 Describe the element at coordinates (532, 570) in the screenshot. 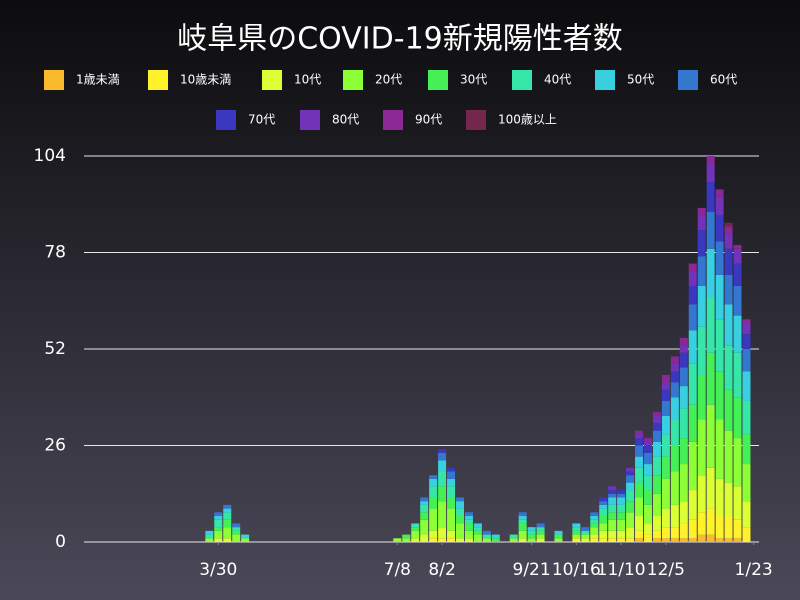

I see `x-tick-label: 9/21` at that location.